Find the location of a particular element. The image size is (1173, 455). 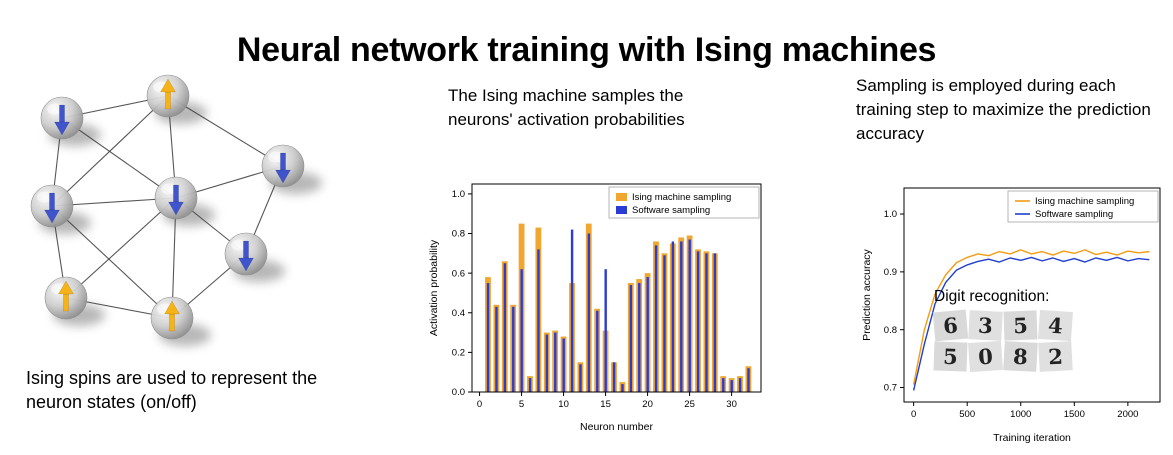

svg-text: 30 is located at coordinates (731, 404).